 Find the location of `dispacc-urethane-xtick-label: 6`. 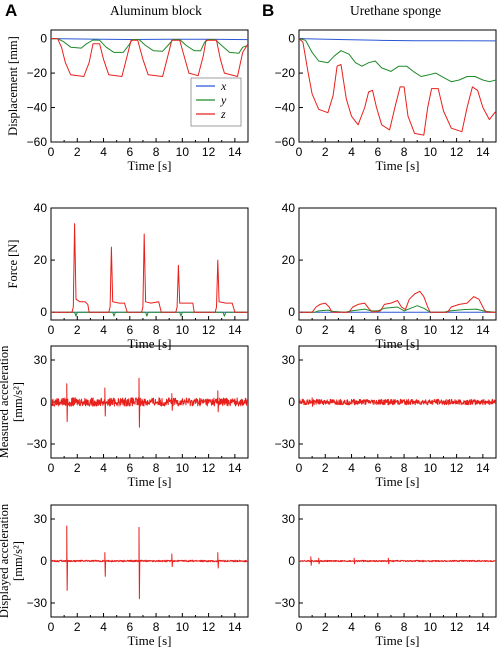

dispacc-urethane-xtick-label: 6 is located at coordinates (377, 627).